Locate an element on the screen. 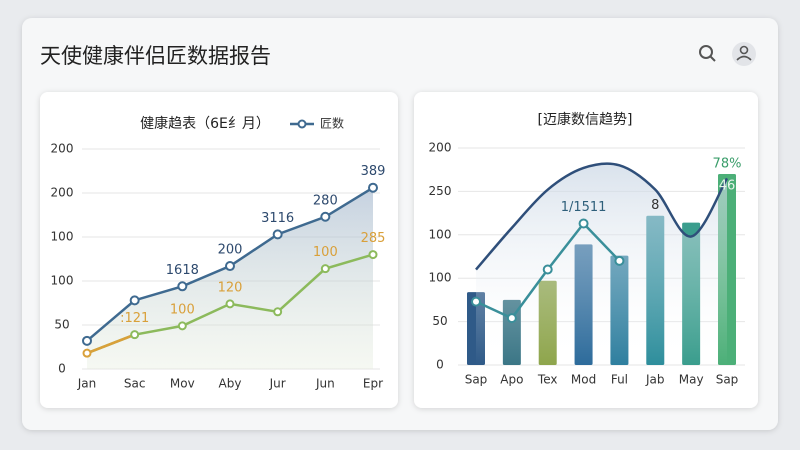  page-title: 天使健康伴侣匠数据报告 is located at coordinates (155, 56).